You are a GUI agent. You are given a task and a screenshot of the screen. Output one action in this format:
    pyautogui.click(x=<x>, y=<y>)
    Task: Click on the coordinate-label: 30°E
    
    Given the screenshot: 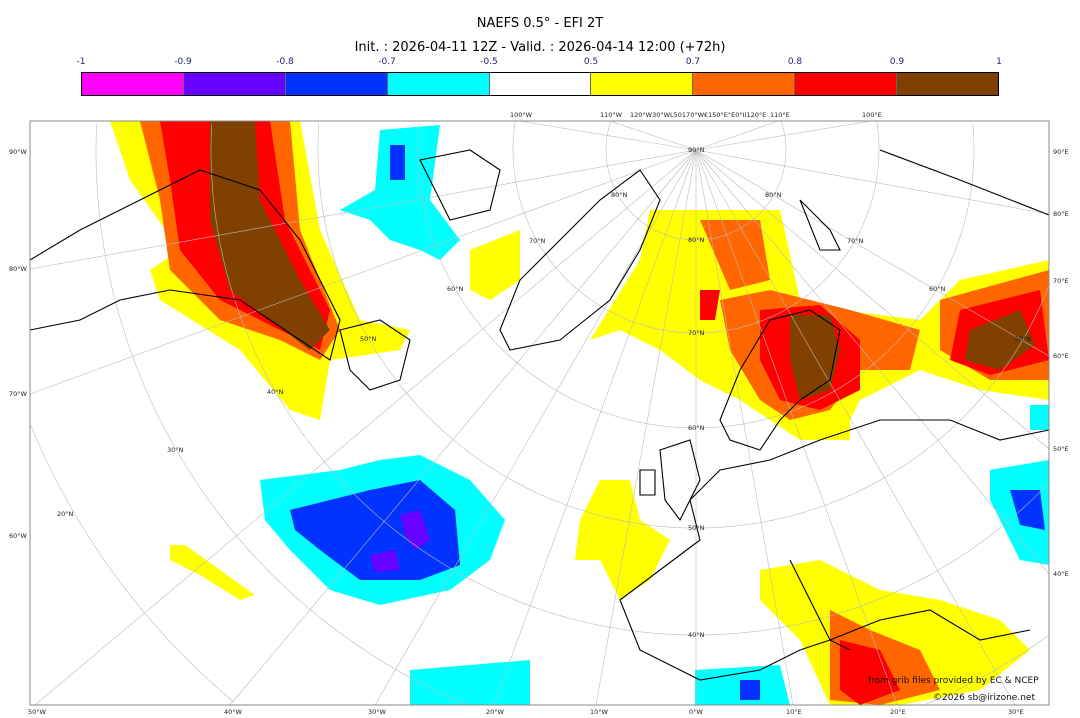 What is the action you would take?
    pyautogui.click(x=1016, y=712)
    